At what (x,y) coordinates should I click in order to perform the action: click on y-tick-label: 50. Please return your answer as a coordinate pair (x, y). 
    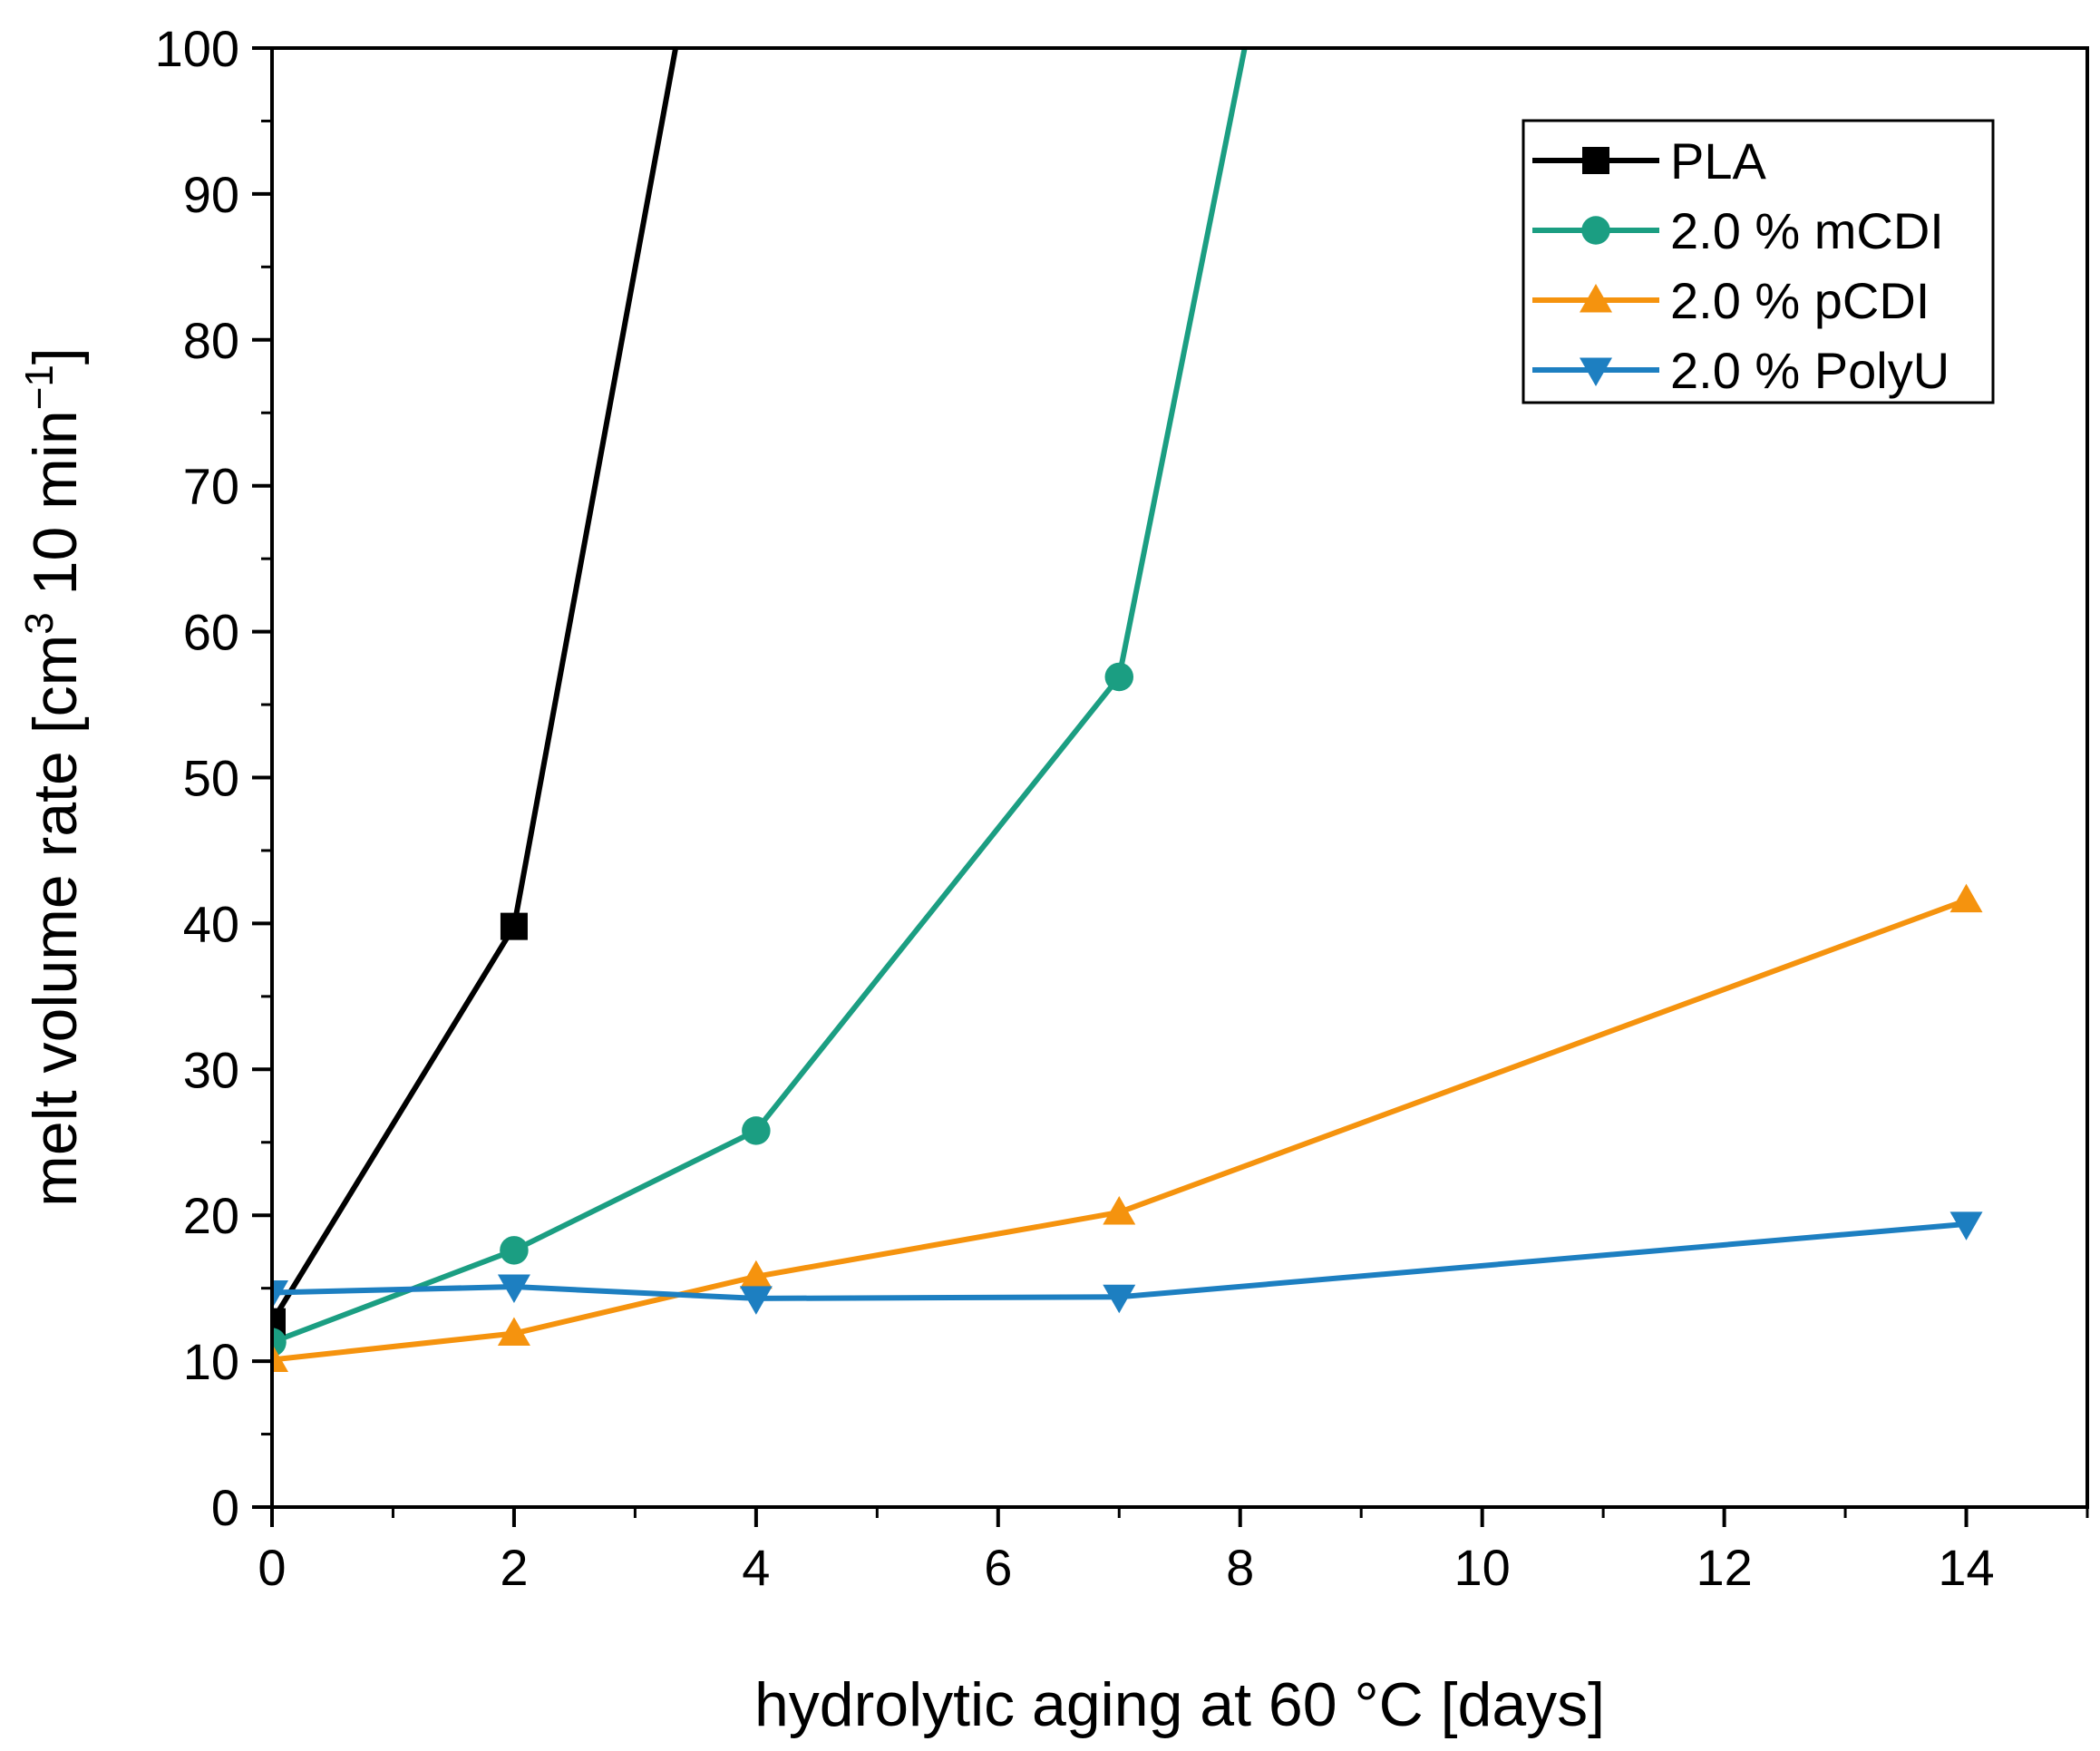
    Looking at the image, I should click on (211, 778).